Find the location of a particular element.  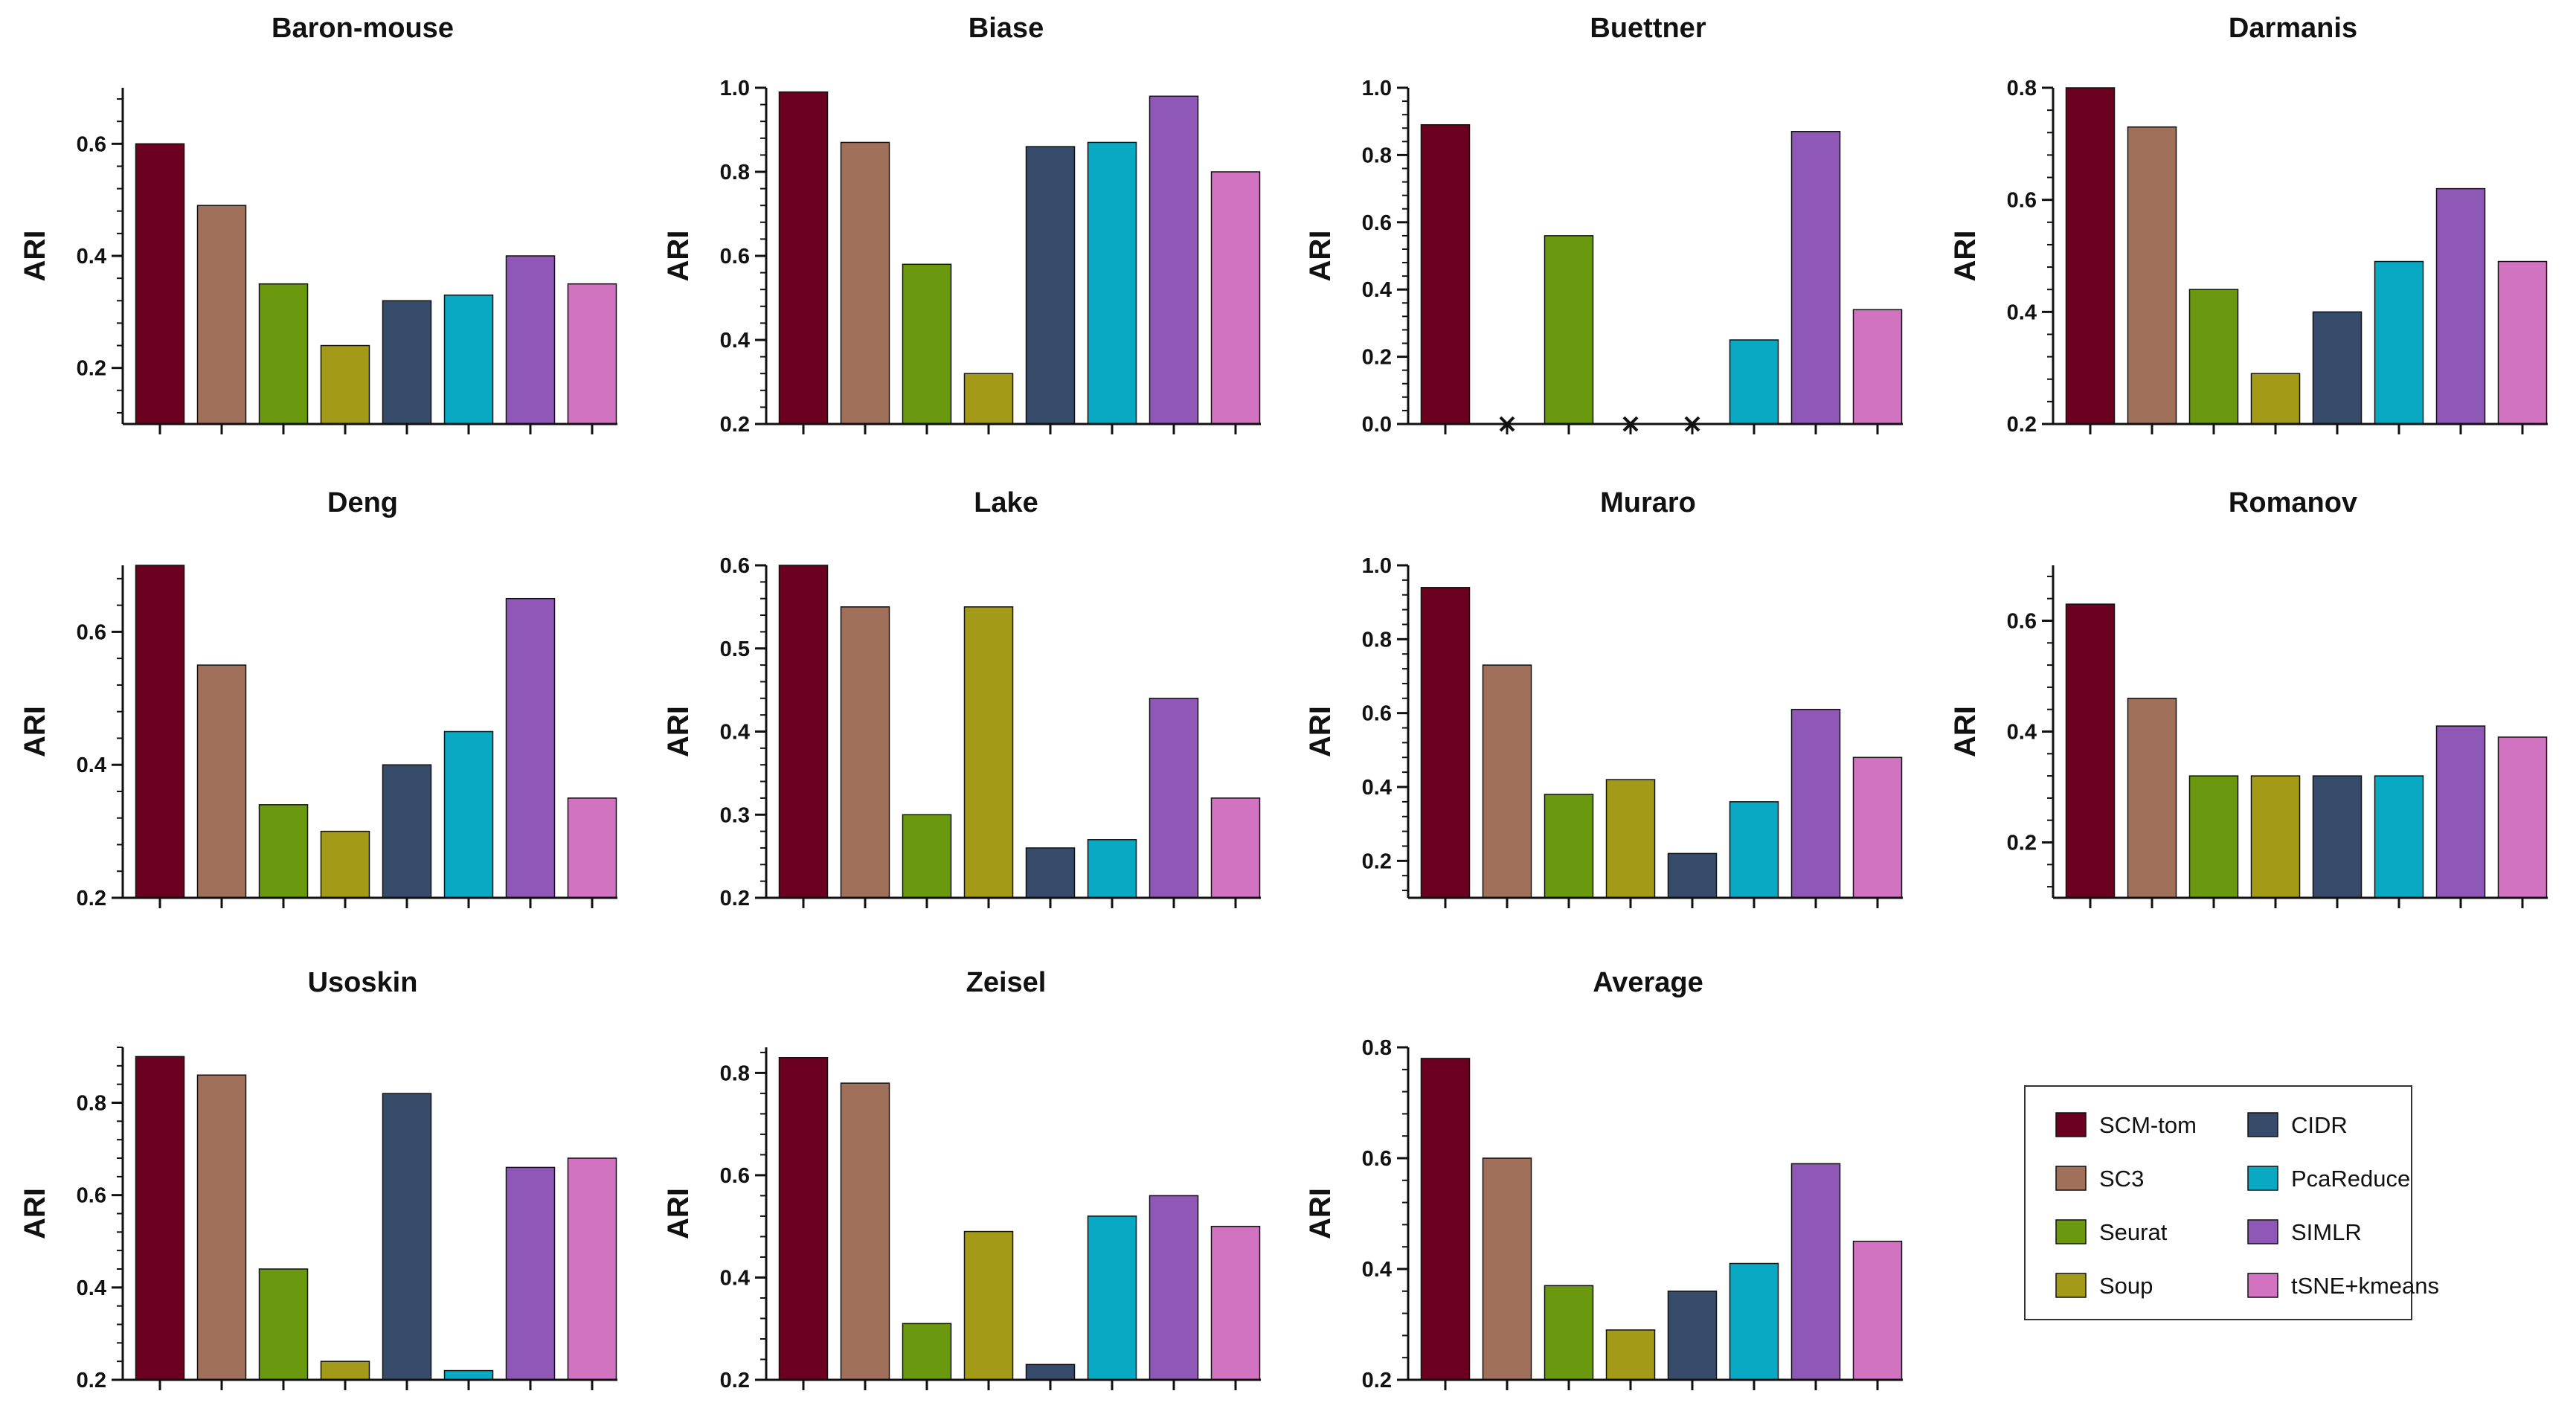

legend-label: SC3 is located at coordinates (2121, 1179).